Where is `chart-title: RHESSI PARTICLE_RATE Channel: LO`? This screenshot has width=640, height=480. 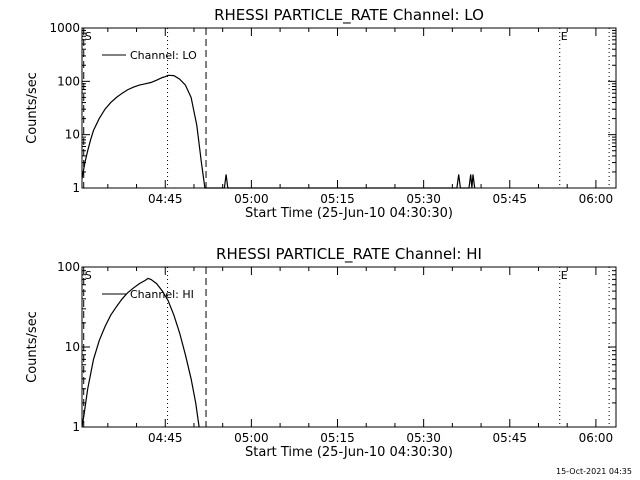
chart-title: RHESSI PARTICLE_RATE Channel: LO is located at coordinates (349, 15).